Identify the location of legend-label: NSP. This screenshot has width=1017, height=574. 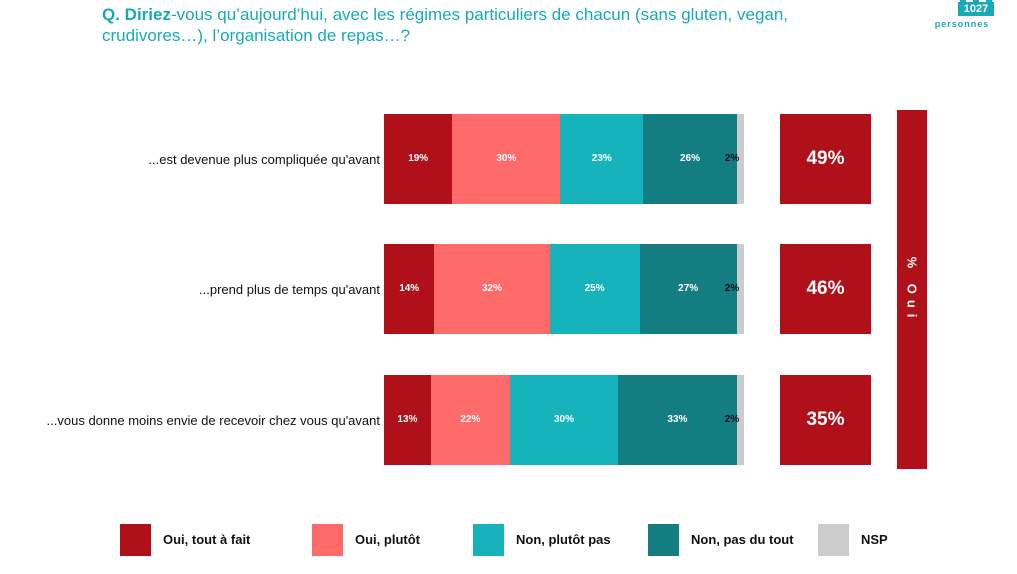
(874, 539).